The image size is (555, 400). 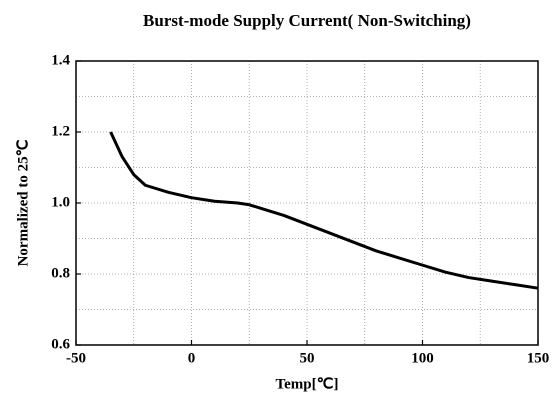 I want to click on x-tick-label: 0, so click(x=192, y=358).